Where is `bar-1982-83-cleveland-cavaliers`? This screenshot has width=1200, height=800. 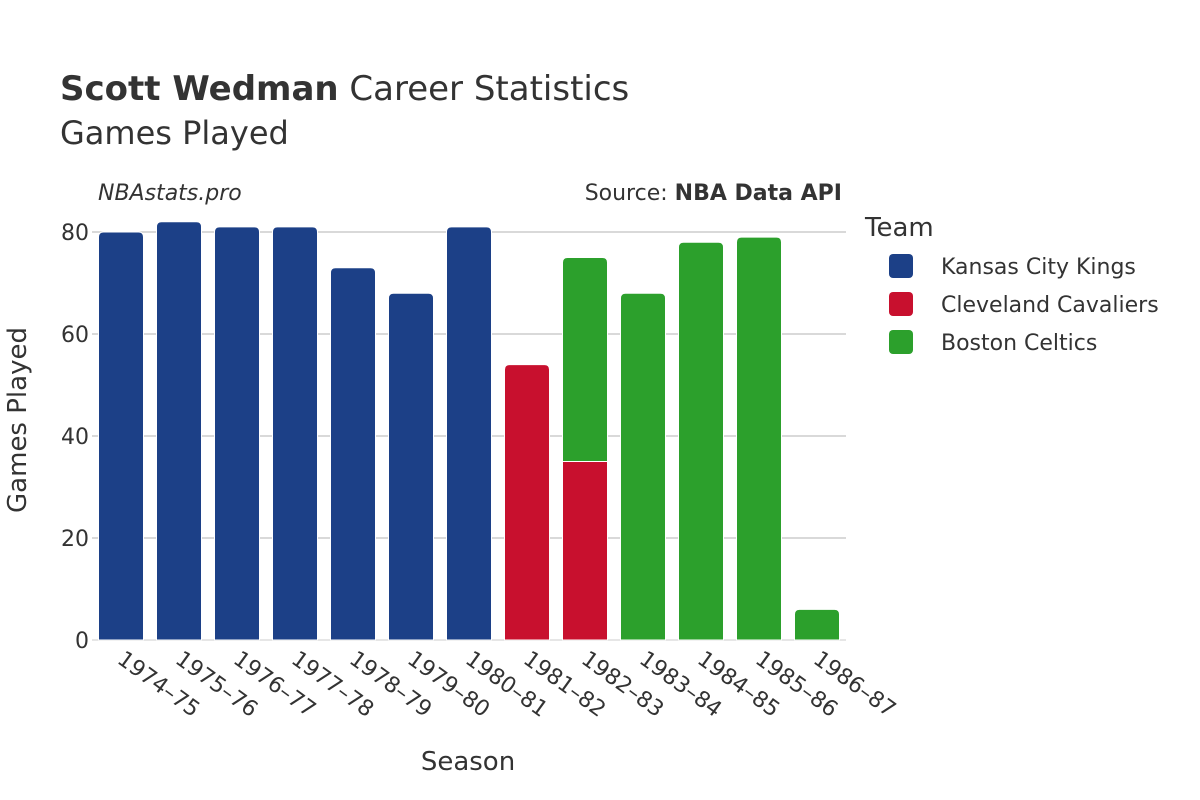
bar-1982-83-cleveland-cavaliers is located at coordinates (585, 551).